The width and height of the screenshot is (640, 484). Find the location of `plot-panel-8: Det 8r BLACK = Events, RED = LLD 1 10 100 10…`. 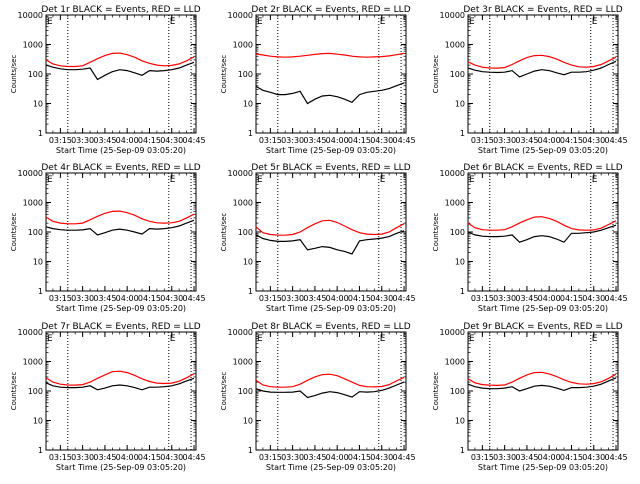

plot-panel-8: Det 8r BLACK = Events, RED = LLD 1 10 100 10… is located at coordinates (318, 397).